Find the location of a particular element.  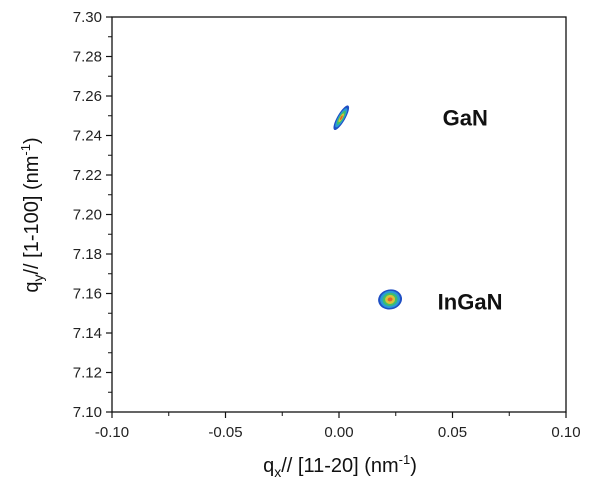

x-tick-label: 0.05 is located at coordinates (452, 432).